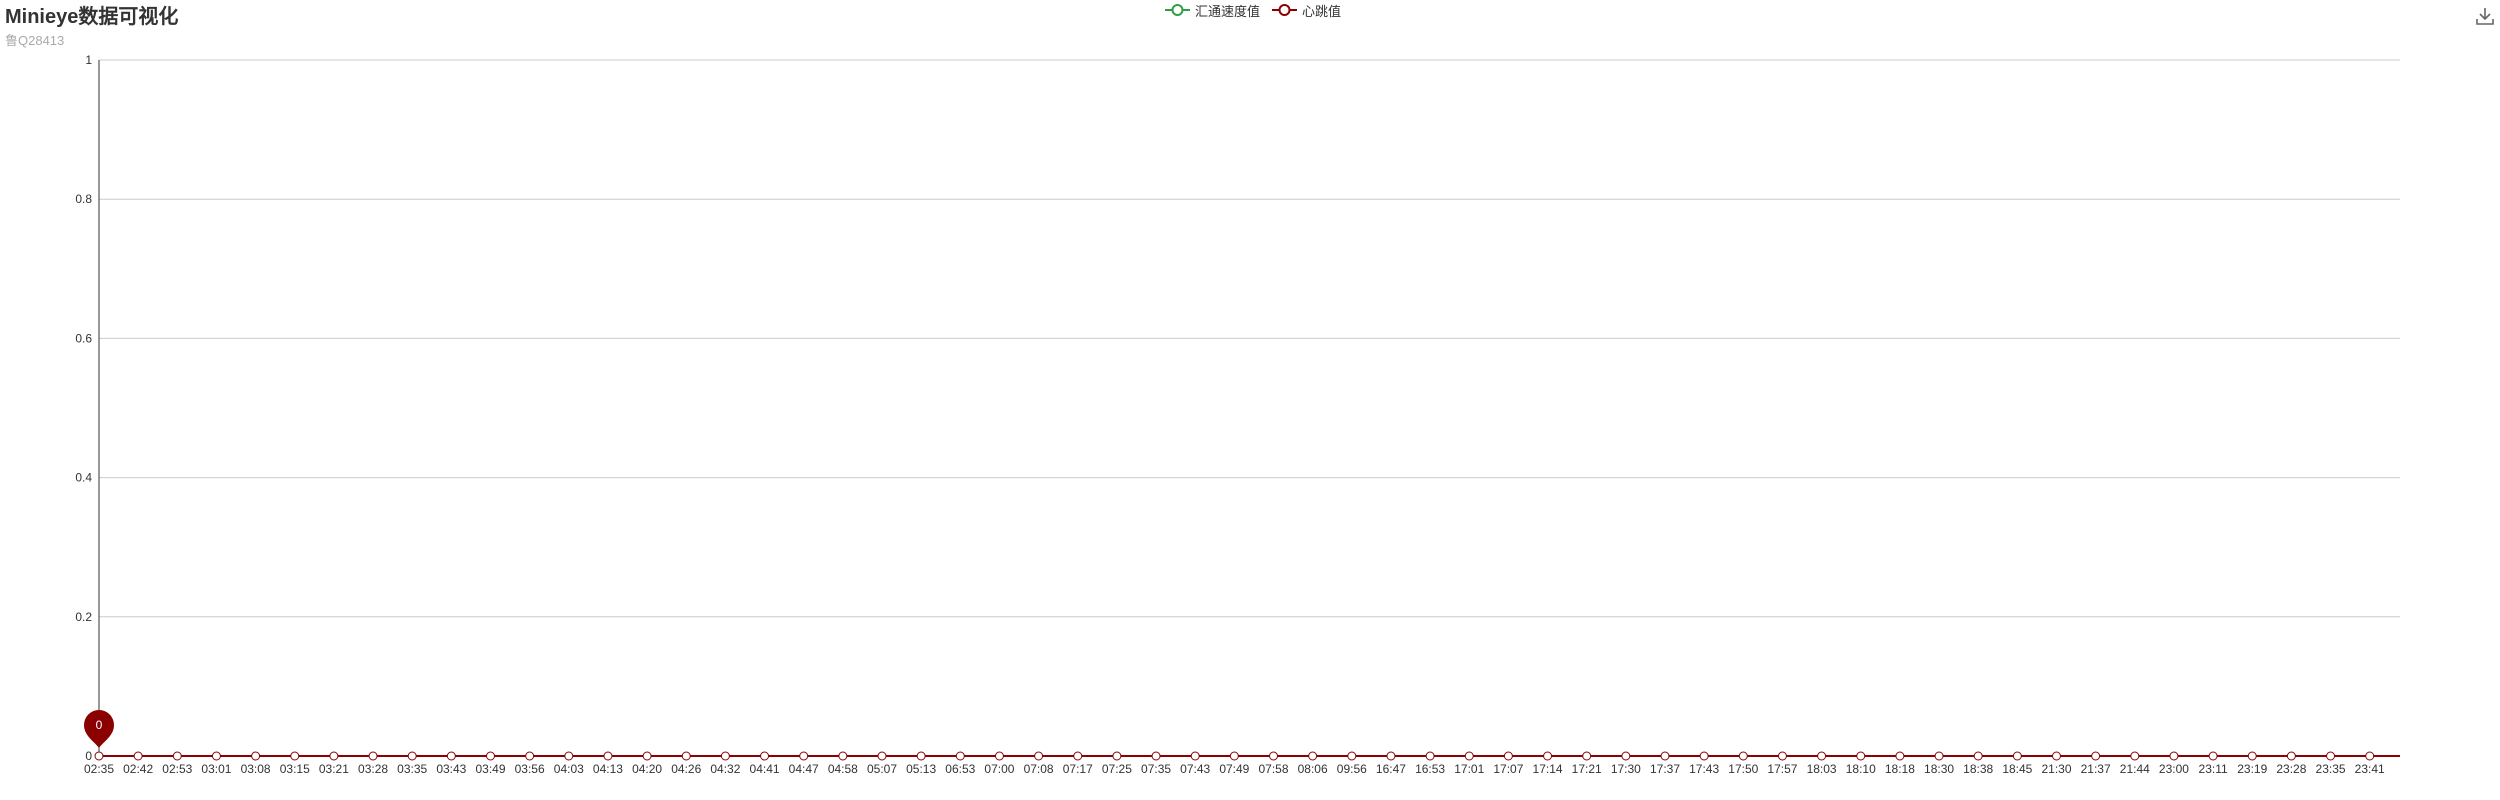 This screenshot has width=2500, height=800. I want to click on x-tick-label: 17:30, so click(1626, 769).